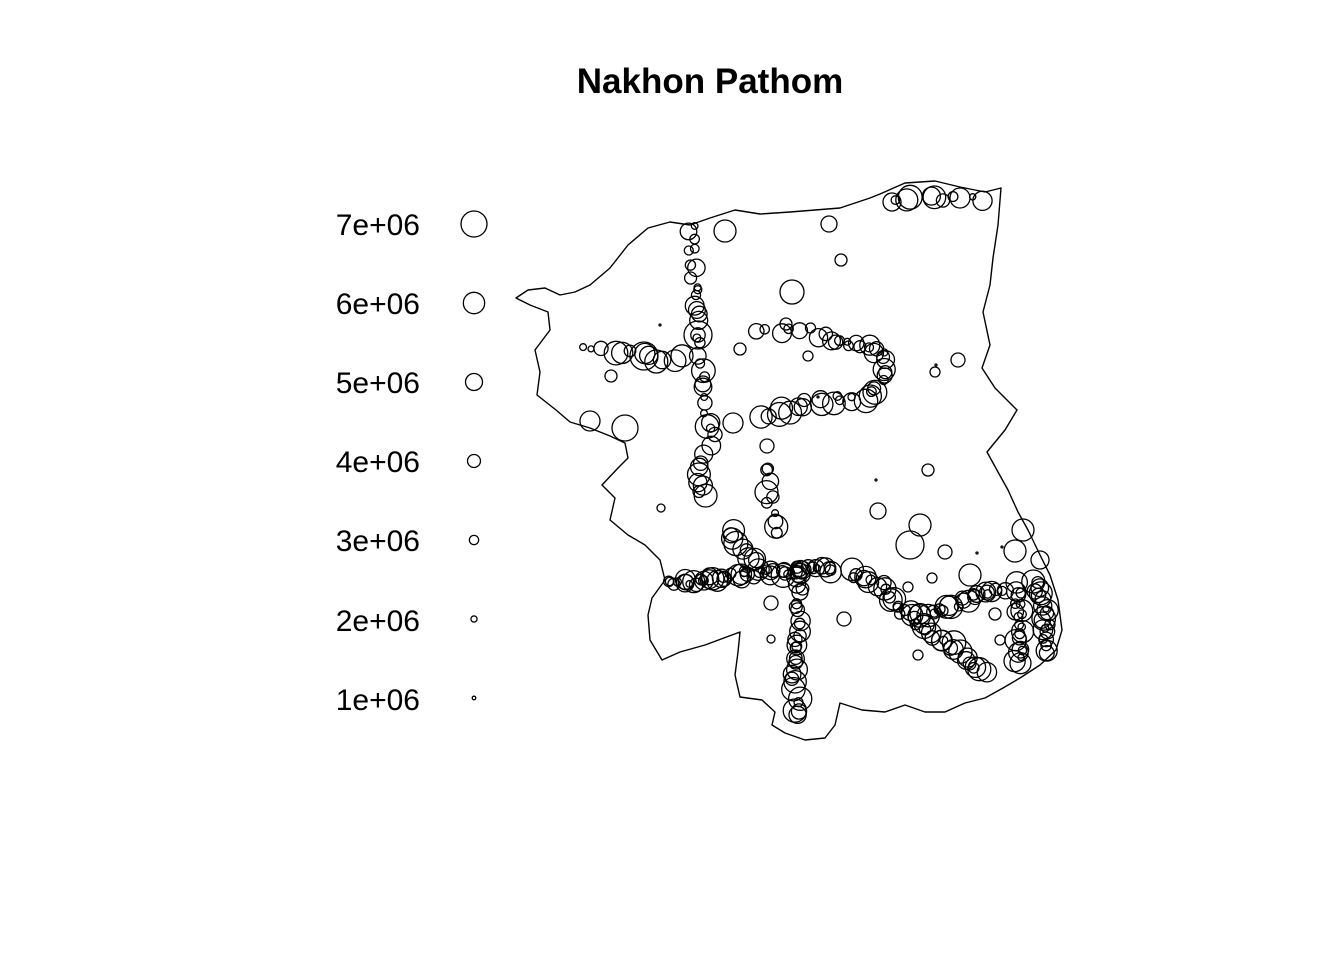 This screenshot has height=960, width=1344. What do you see at coordinates (378, 541) in the screenshot?
I see `legend-label-3e06: 3e+06` at bounding box center [378, 541].